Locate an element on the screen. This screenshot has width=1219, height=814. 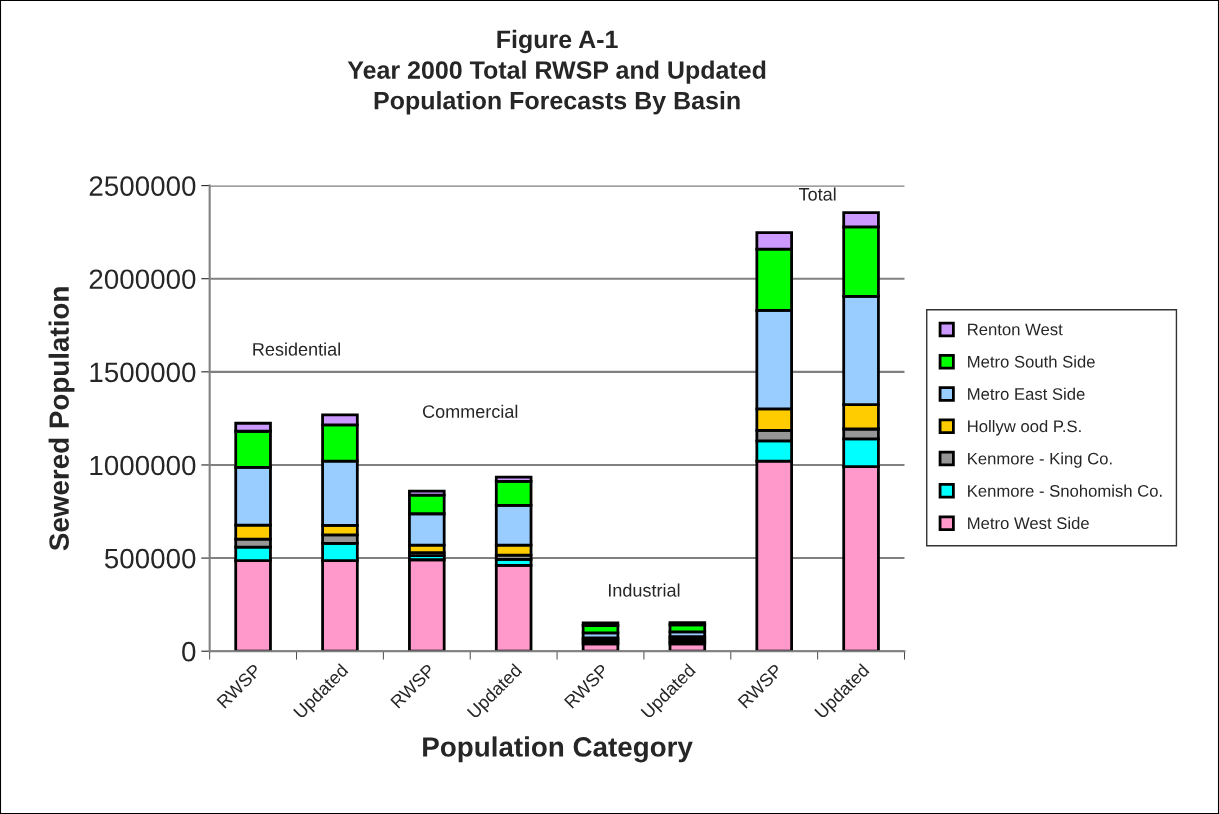
chart-title: Figure A-1 Year 2000 Total RWSP and Updated Population Forecasts By Basin is located at coordinates (556, 72).